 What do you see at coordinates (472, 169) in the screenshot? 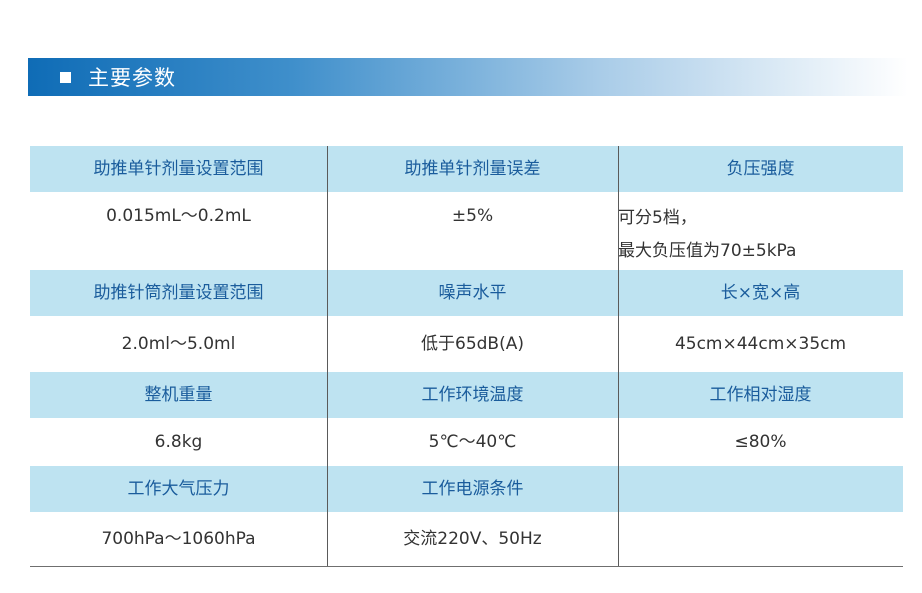
I see `param-label: 助推单针剂量误差` at bounding box center [472, 169].